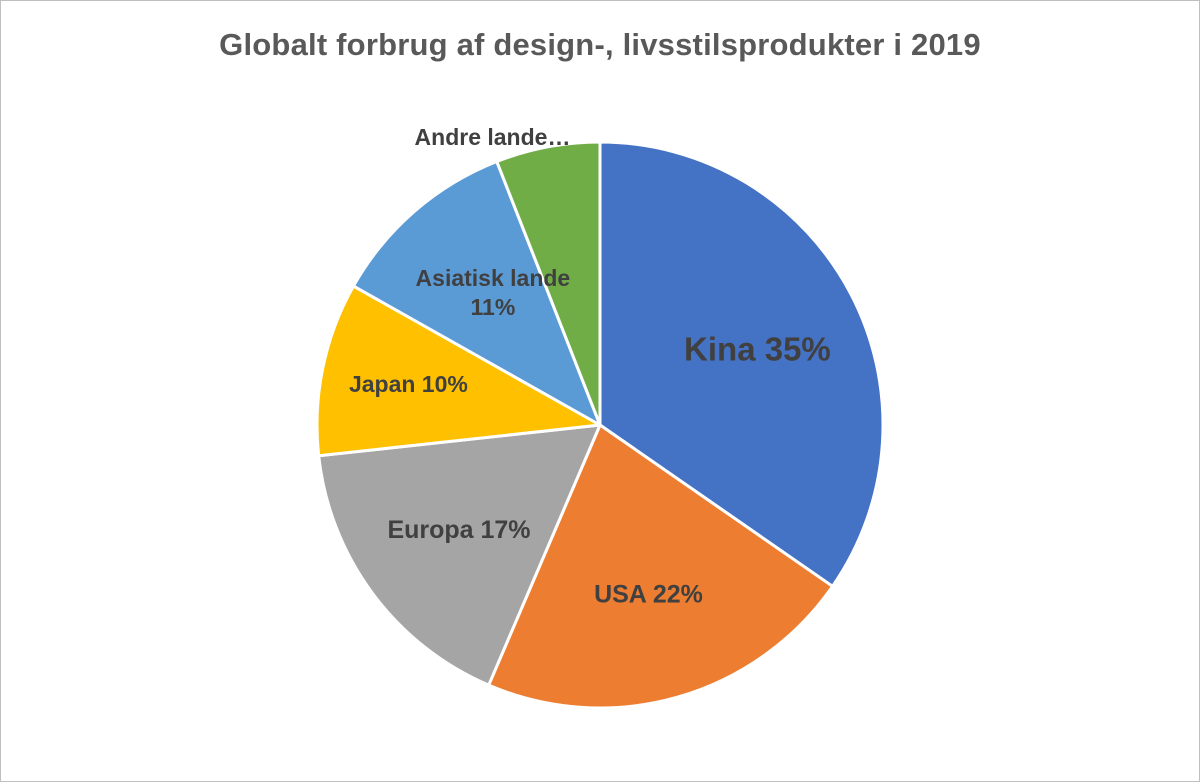 The height and width of the screenshot is (782, 1200). I want to click on data-label-kina: Kina 35%, so click(757, 348).